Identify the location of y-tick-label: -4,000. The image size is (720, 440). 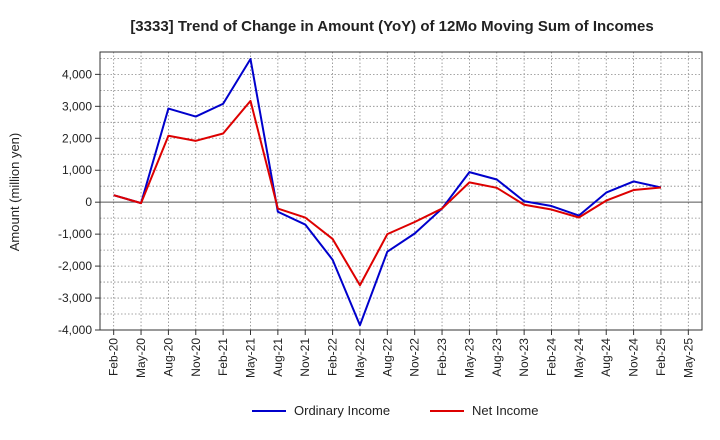
(75, 330).